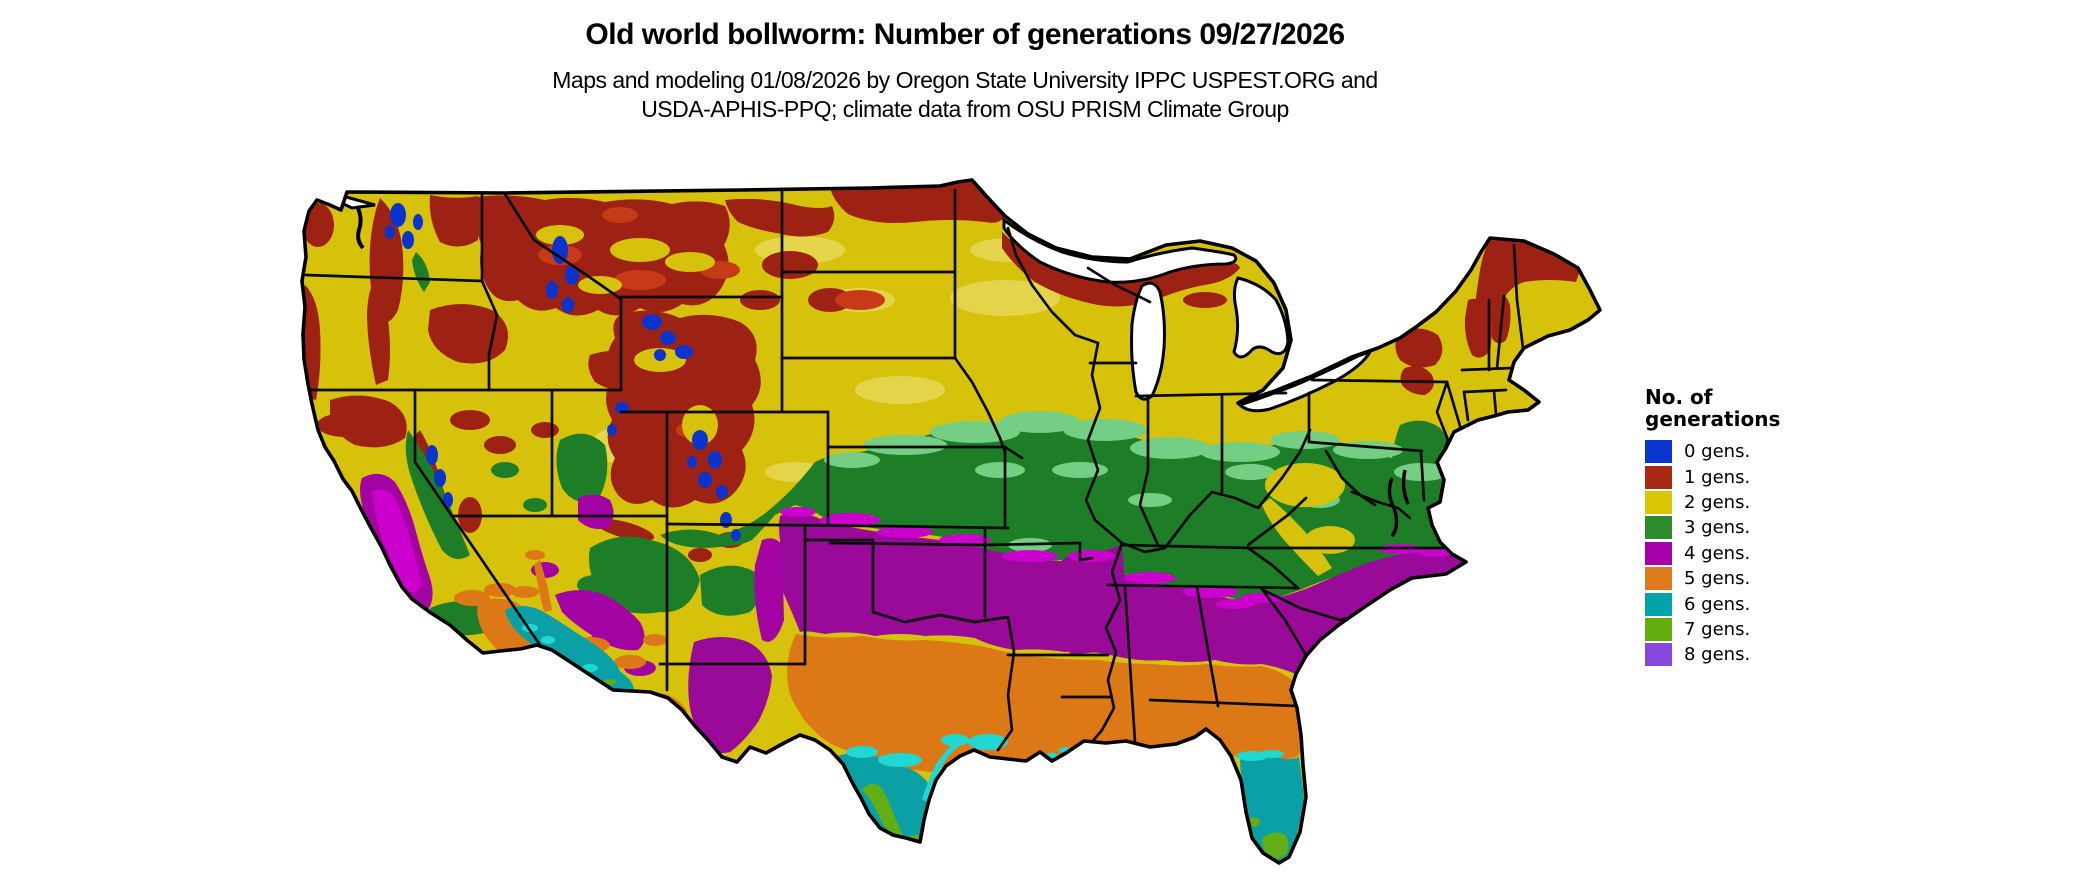  What do you see at coordinates (360, 227) in the screenshot?
I see `puget-inlet` at bounding box center [360, 227].